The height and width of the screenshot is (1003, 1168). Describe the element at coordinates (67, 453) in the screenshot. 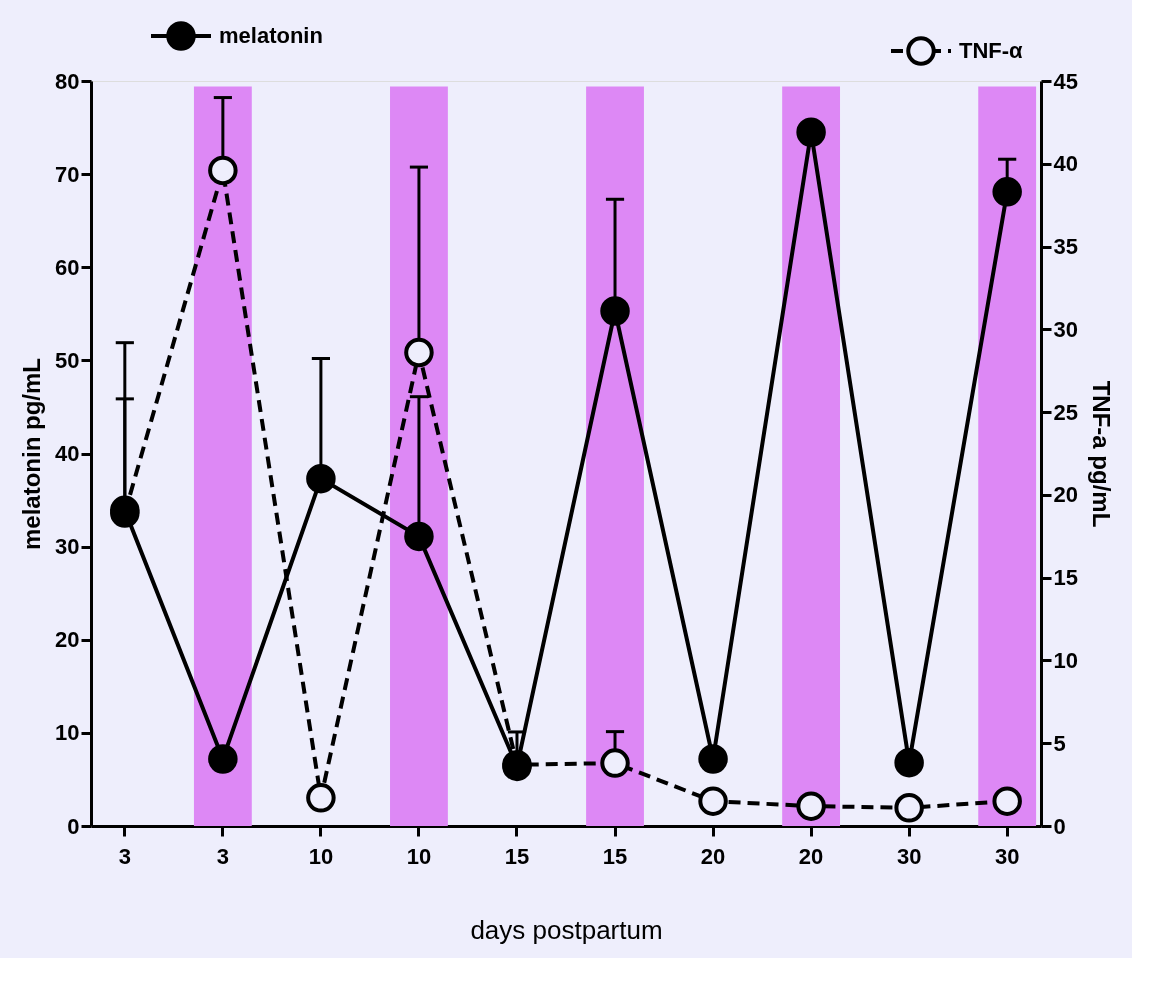

I see `y-tick-label: 40` at that location.